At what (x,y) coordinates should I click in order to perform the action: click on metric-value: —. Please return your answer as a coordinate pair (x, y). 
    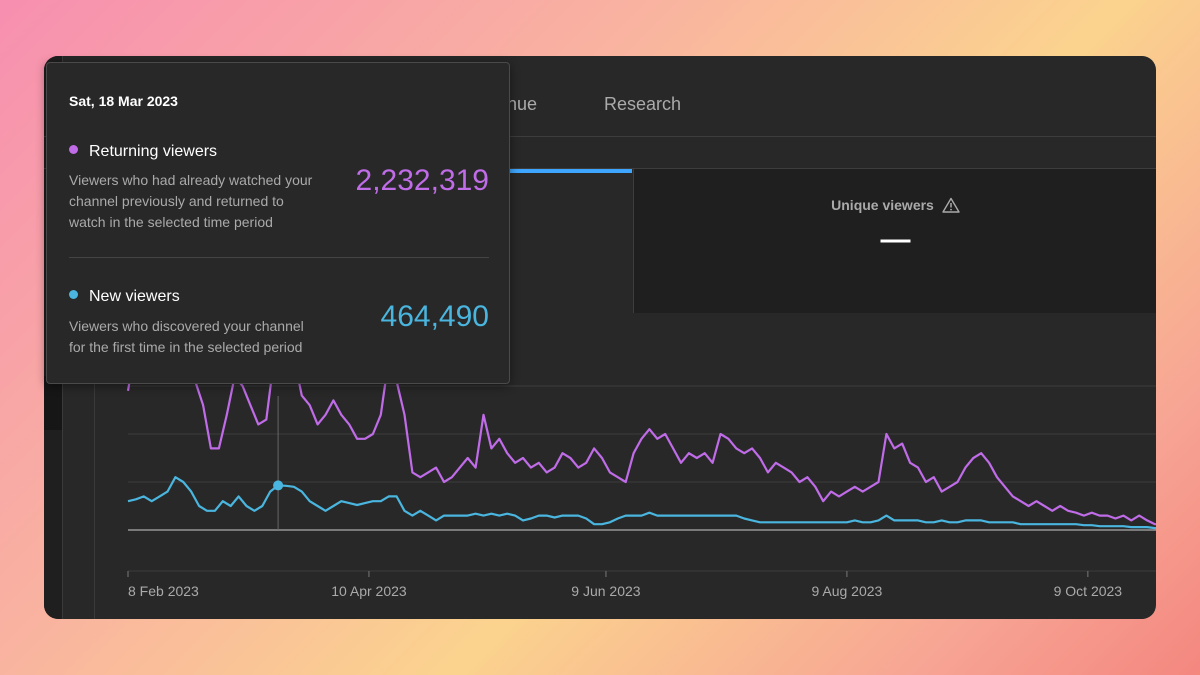
    Looking at the image, I should click on (895, 239).